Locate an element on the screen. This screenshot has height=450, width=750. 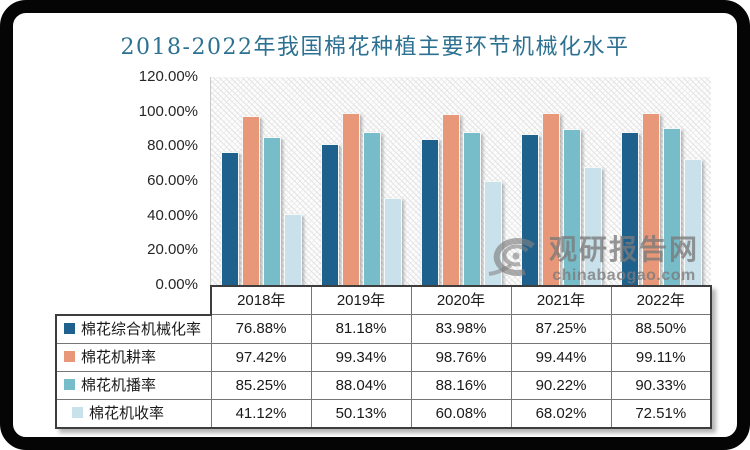
table-value-cell: 99.44% is located at coordinates (561, 357).